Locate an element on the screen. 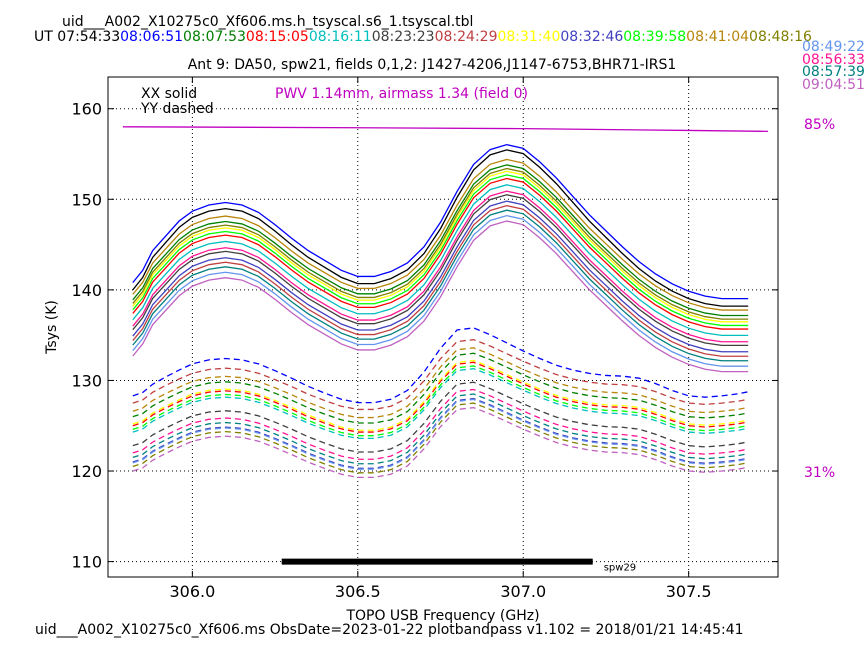 Image resolution: width=864 pixels, height=648 pixels. x-axis-label: TOPO USB Frequency (GHz) is located at coordinates (442, 616).